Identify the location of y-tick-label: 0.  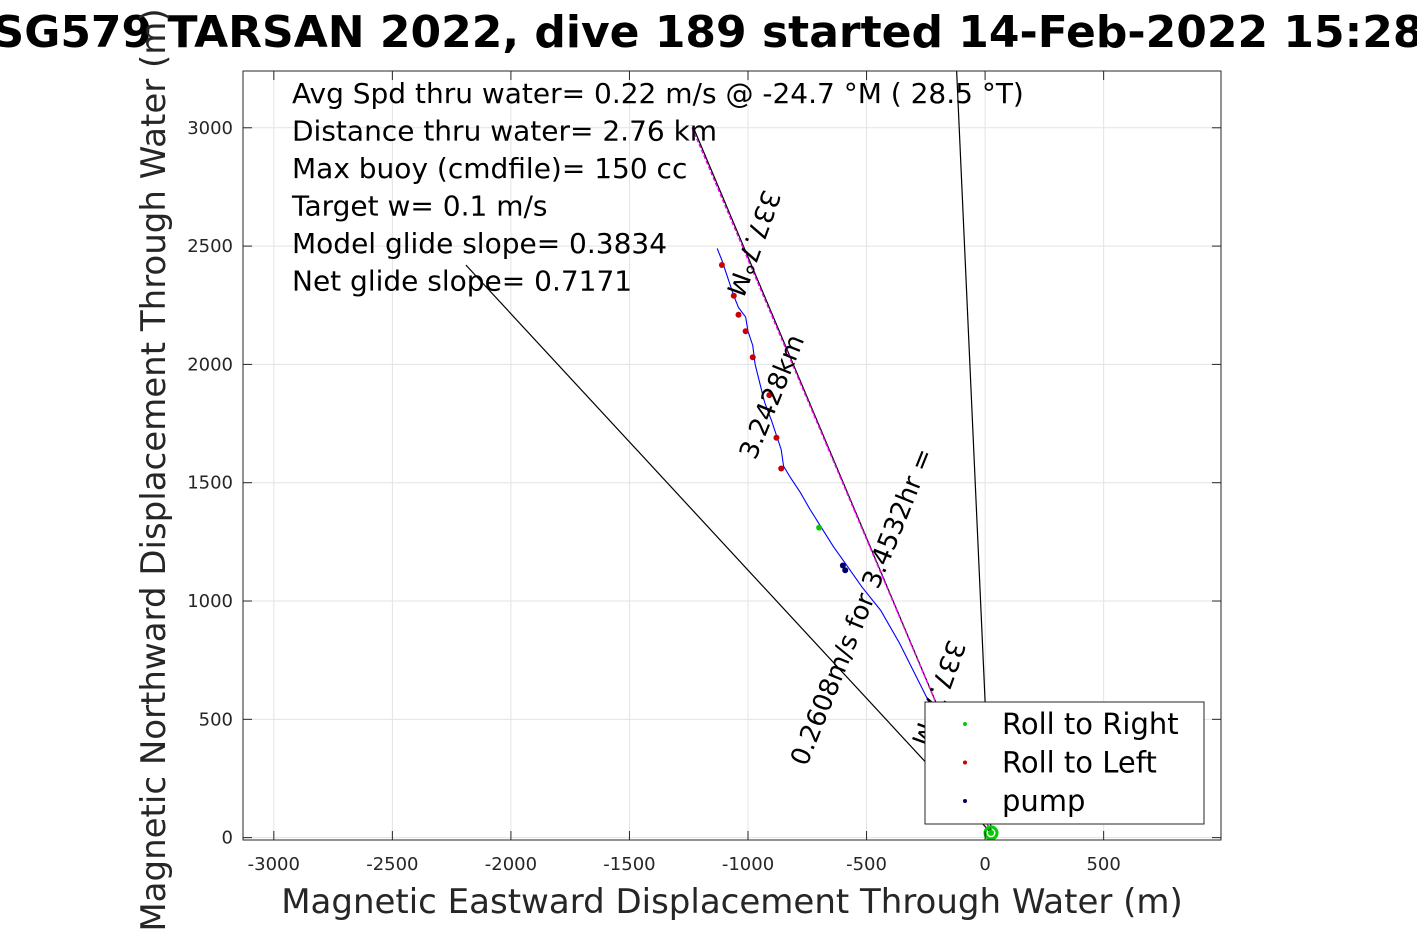
(227, 838).